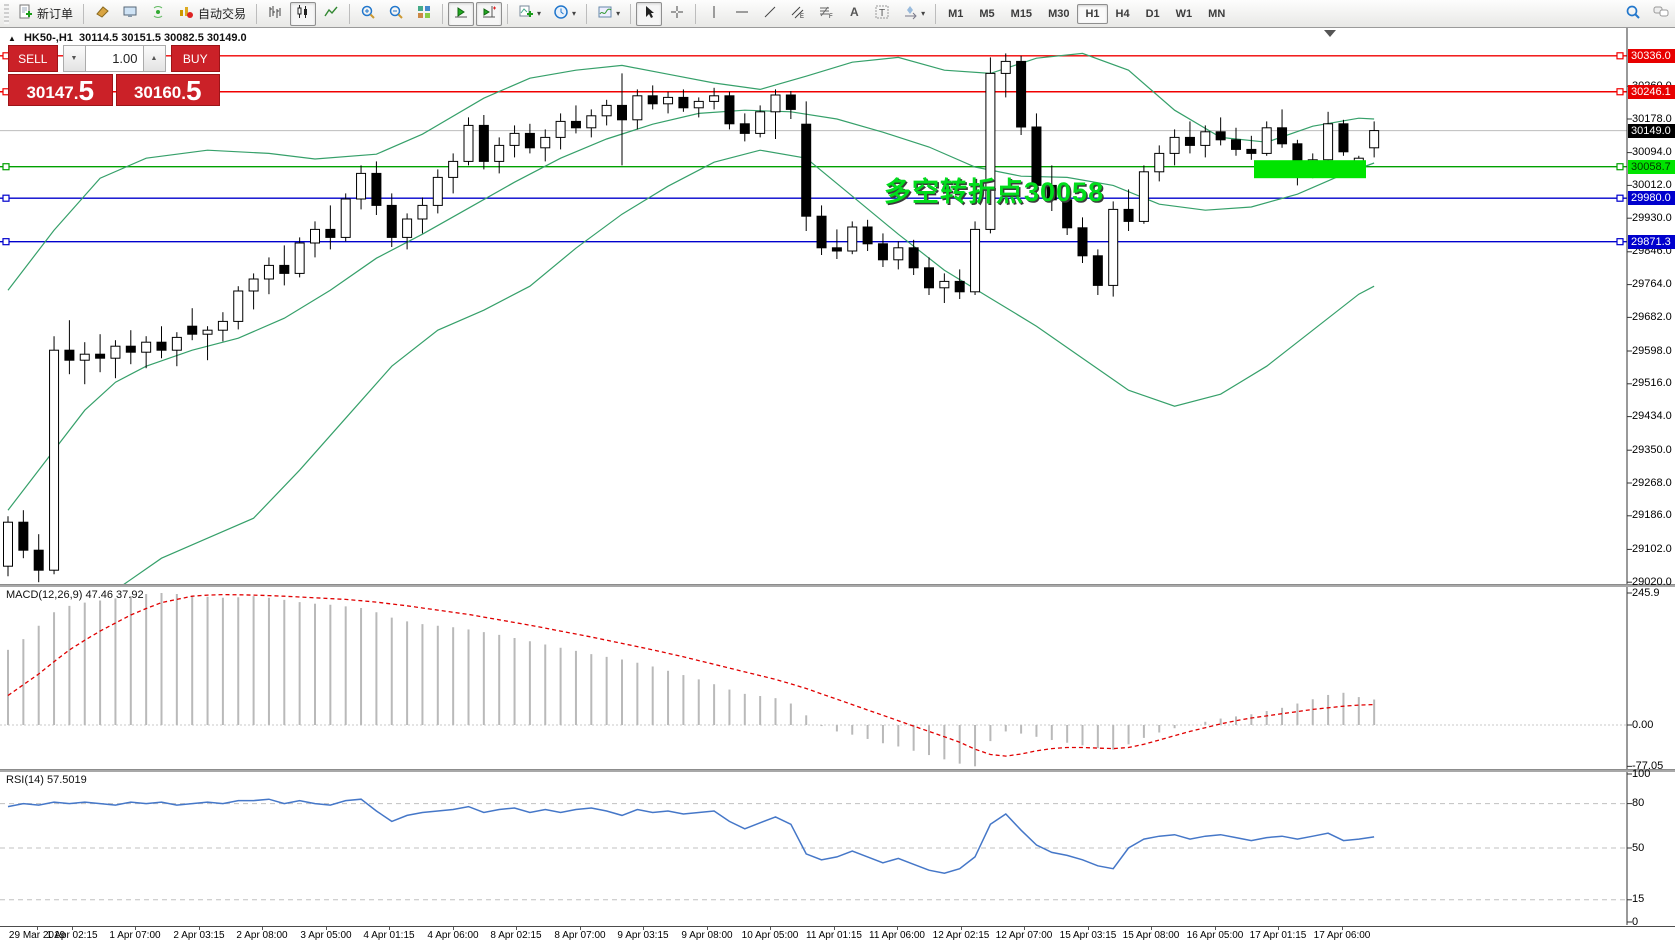  Describe the element at coordinates (831, 17) in the screenshot. I see `svg-text: F` at that location.